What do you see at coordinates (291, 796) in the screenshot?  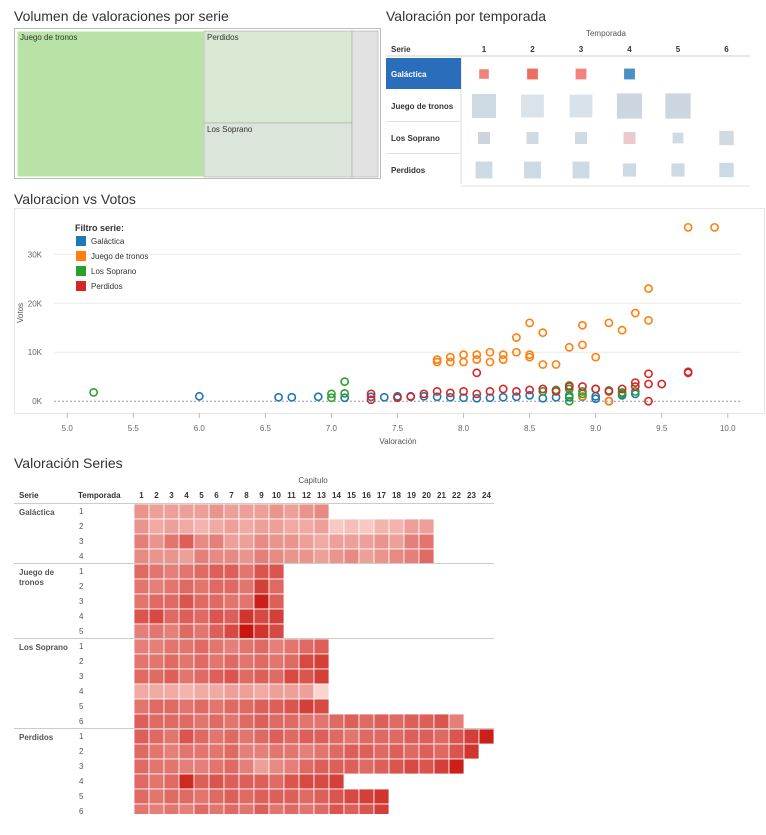 I see `heatmap-cell-perdidos-t5-e11` at bounding box center [291, 796].